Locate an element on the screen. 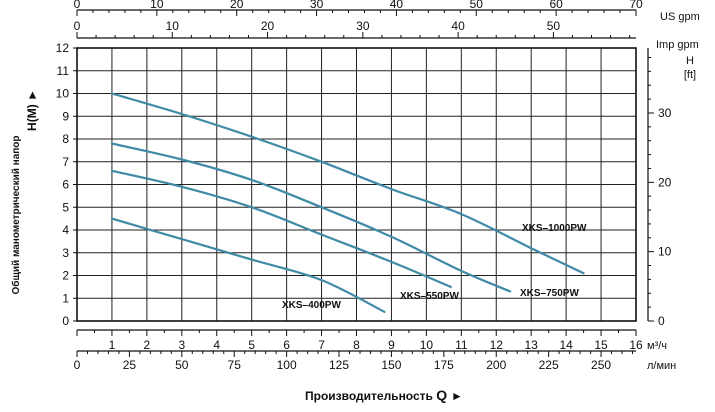 The width and height of the screenshot is (715, 412). y-ft-tick-label: 20 is located at coordinates (665, 182).